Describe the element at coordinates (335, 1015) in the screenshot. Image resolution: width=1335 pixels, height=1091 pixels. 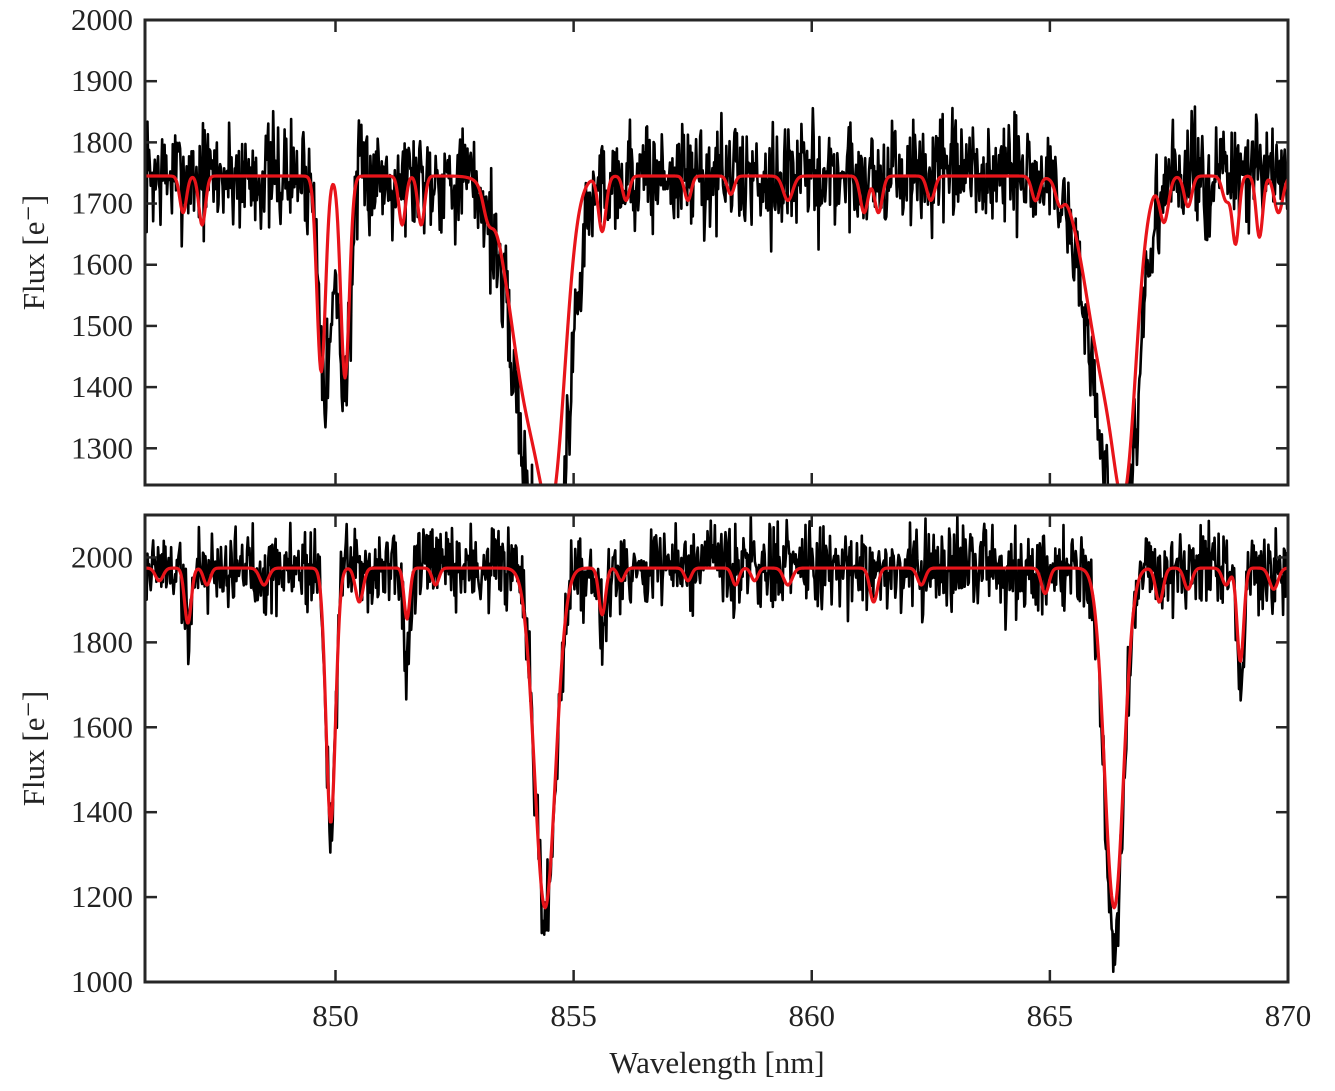
I see `x-tick-label: 850` at that location.